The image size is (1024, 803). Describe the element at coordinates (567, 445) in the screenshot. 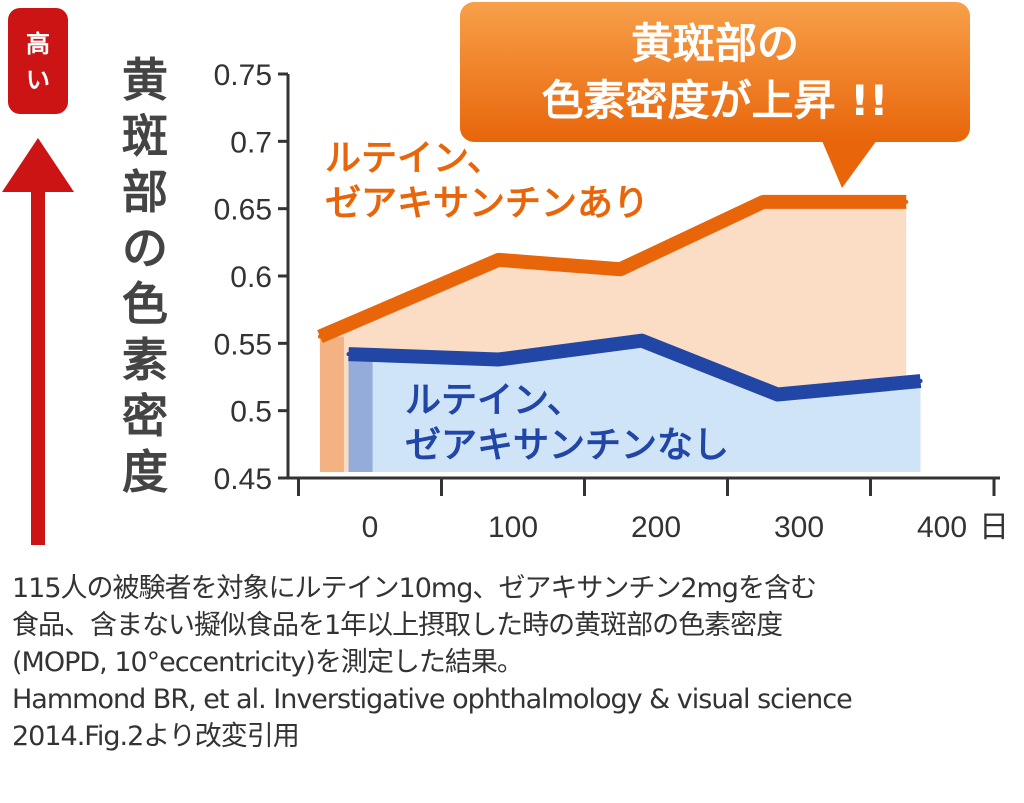

I see `series-label-without-line2: ゼアキサンチンなし` at that location.